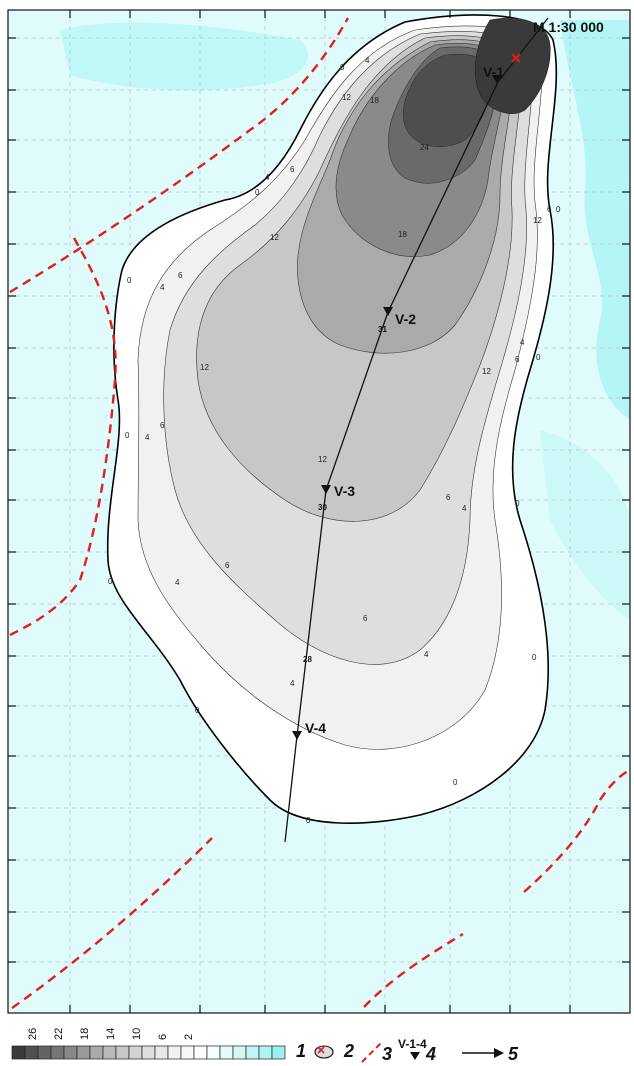 This screenshot has height=1066, width=634. What do you see at coordinates (387, 1054) in the screenshot?
I see `legend-item-3: 3` at bounding box center [387, 1054].